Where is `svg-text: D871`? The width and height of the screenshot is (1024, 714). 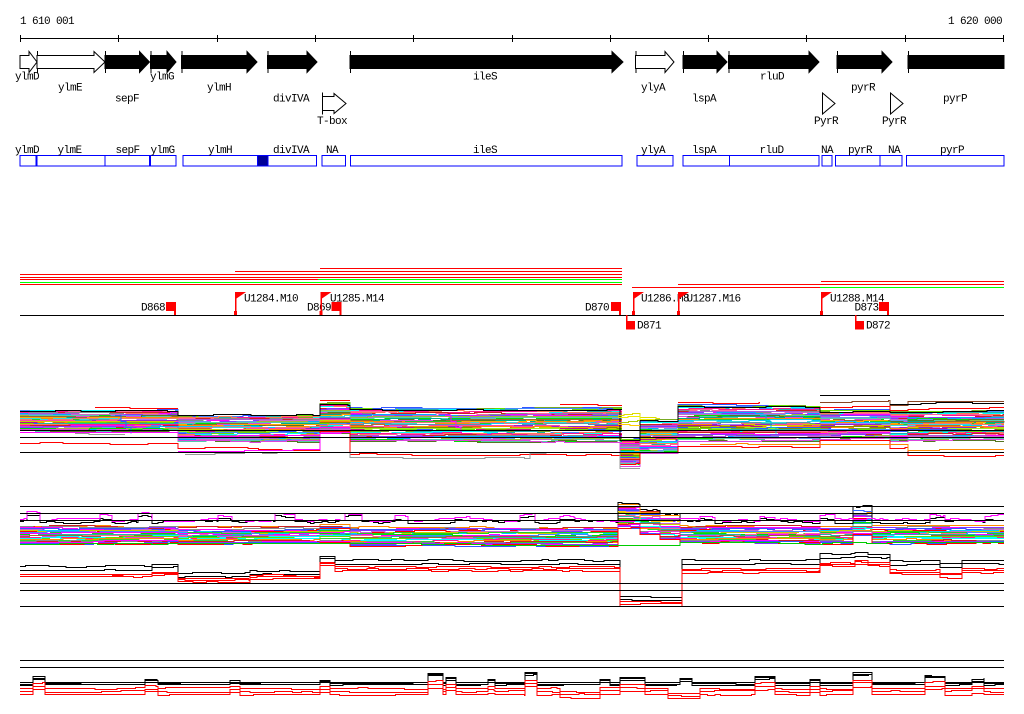 svg-text: D871 is located at coordinates (649, 327).